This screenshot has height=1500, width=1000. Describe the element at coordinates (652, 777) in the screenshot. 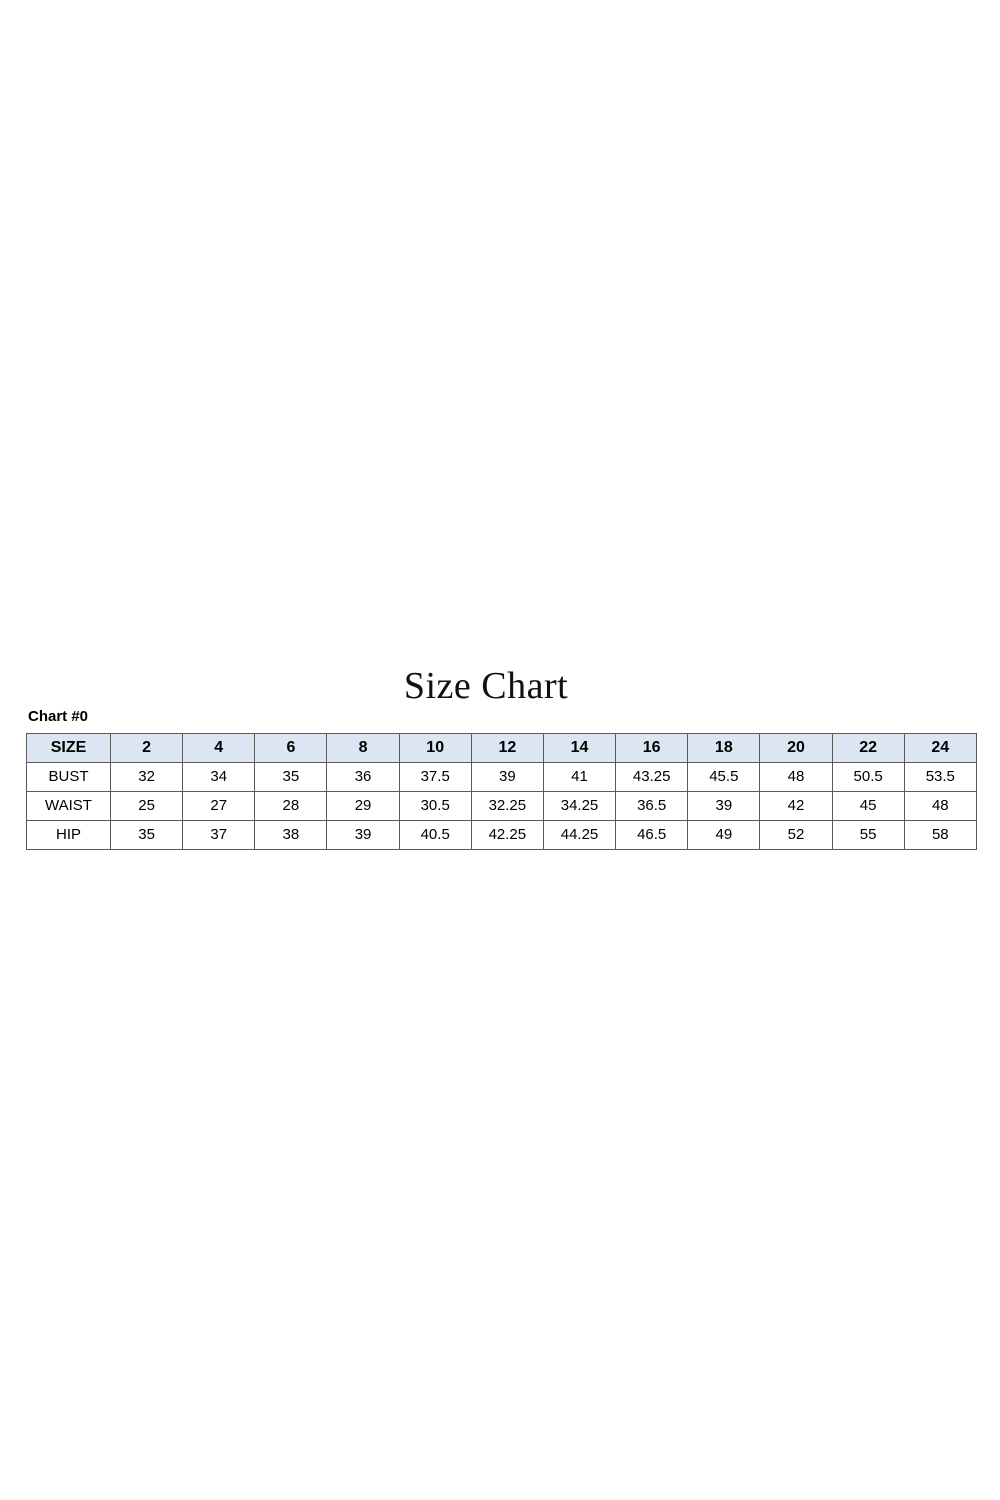

I see `table-cell: 43.25` at that location.